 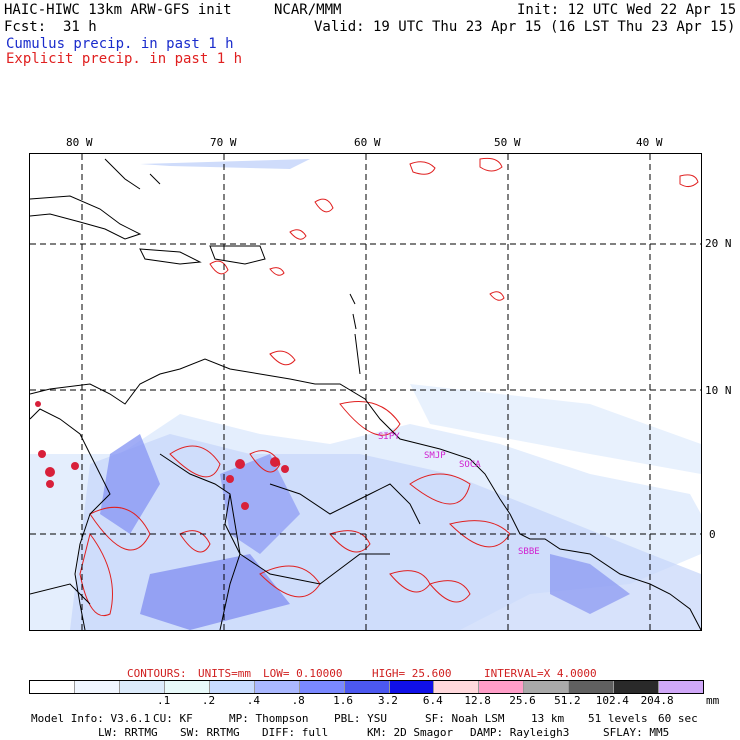 I want to click on precip-color-bar, so click(x=366, y=687).